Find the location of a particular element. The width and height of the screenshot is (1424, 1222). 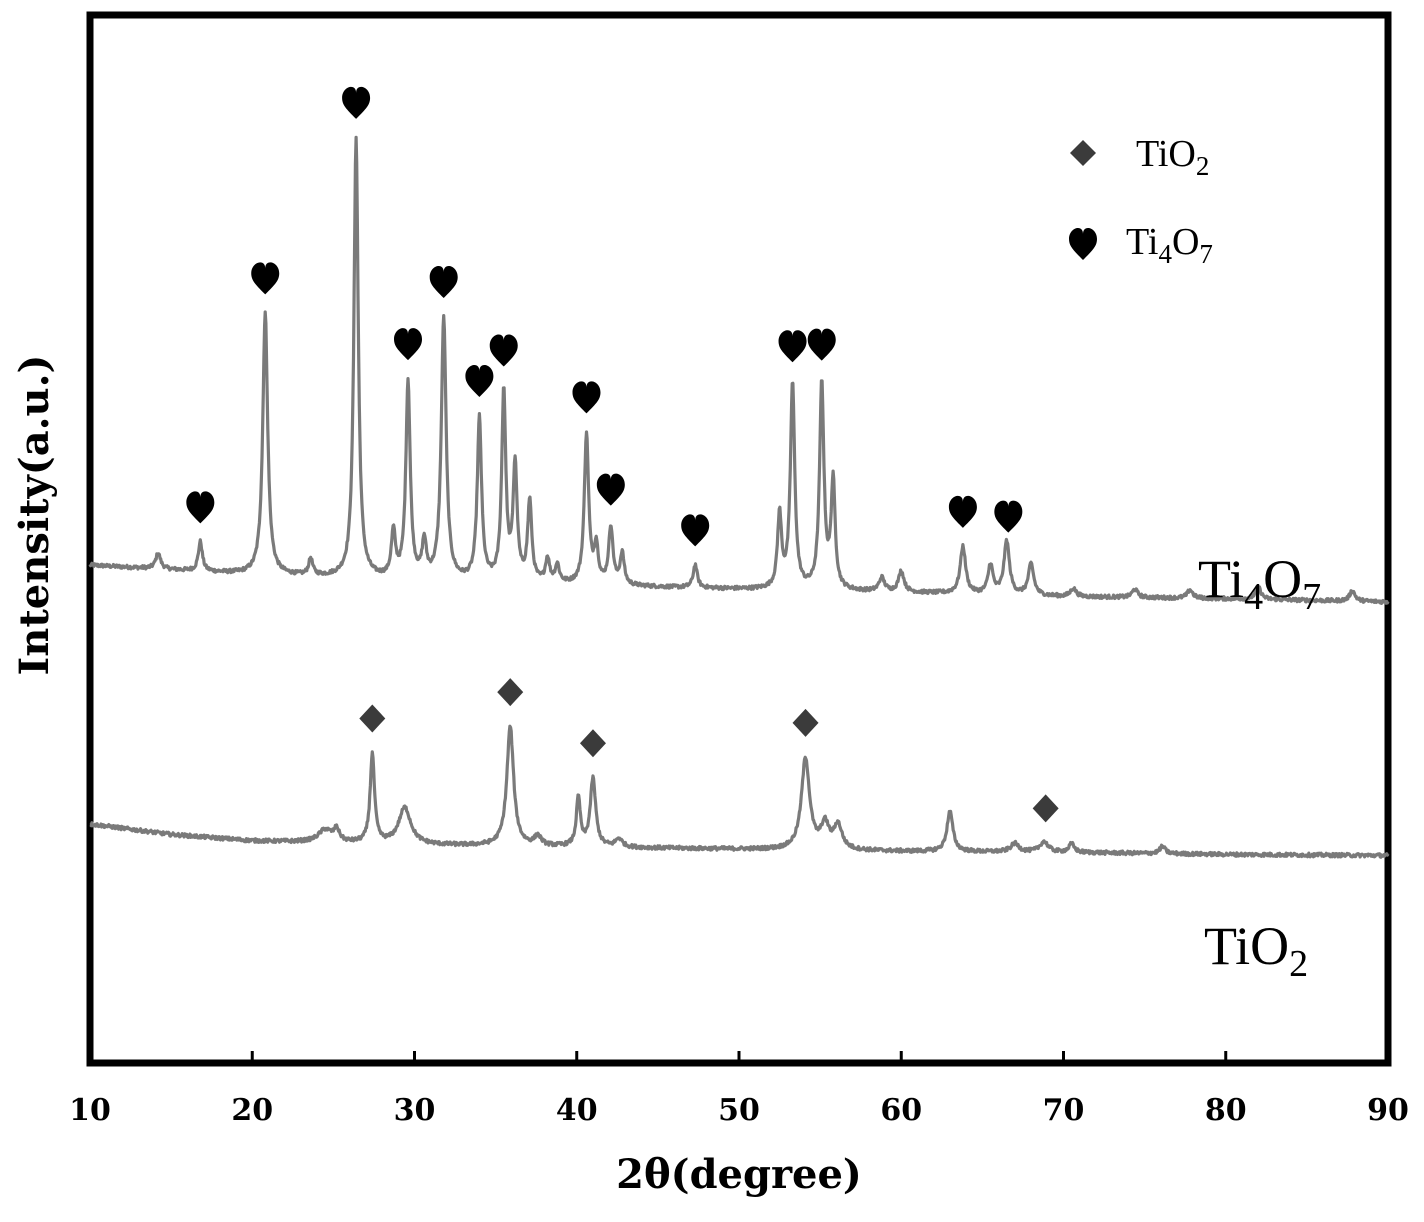

x-tick-label-10: 10 is located at coordinates (90, 1110).